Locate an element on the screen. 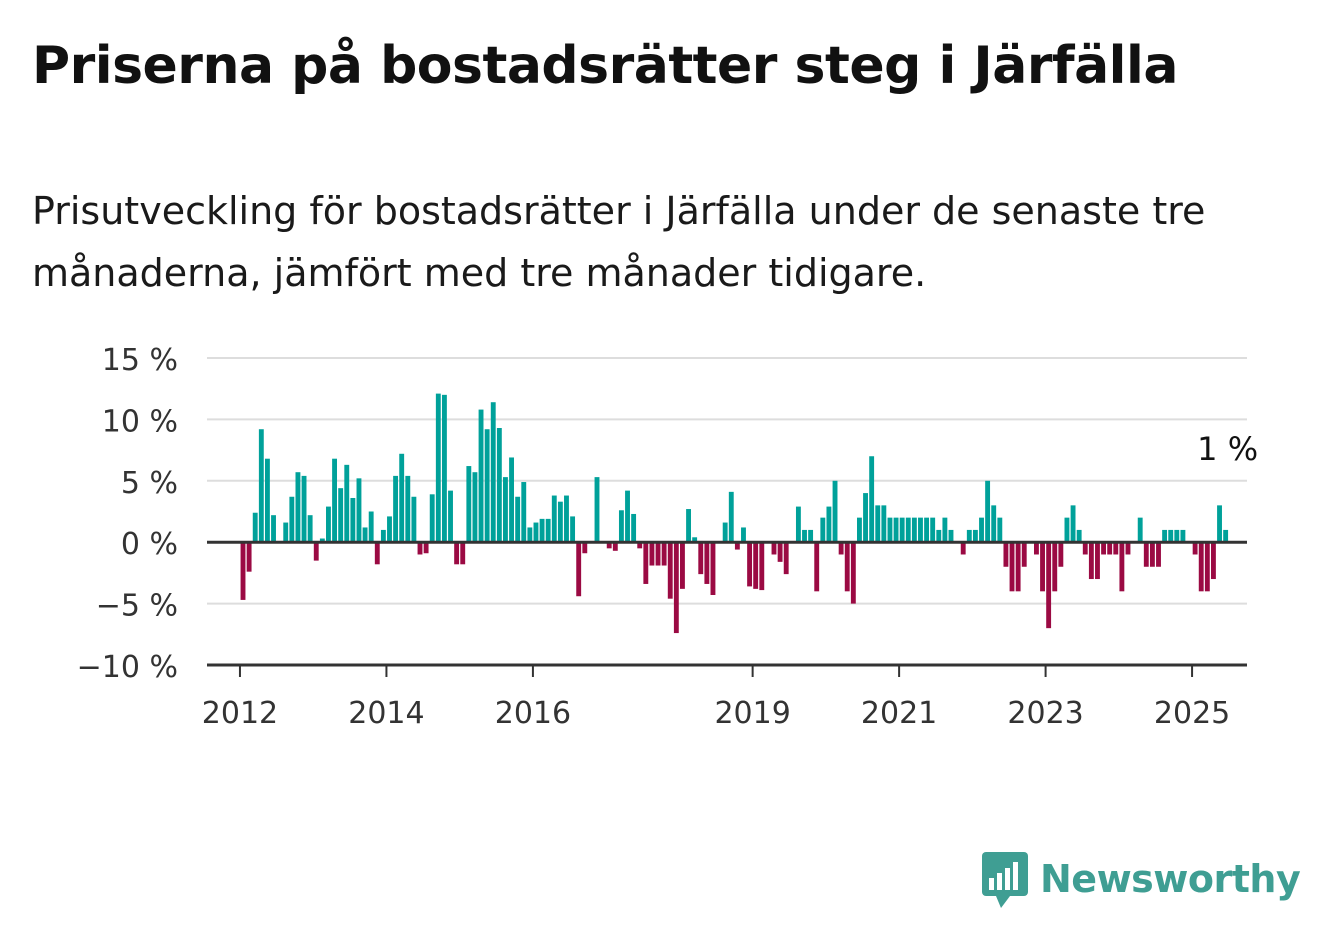 The image size is (1322, 939). x-tick-label: 2016 is located at coordinates (533, 713).